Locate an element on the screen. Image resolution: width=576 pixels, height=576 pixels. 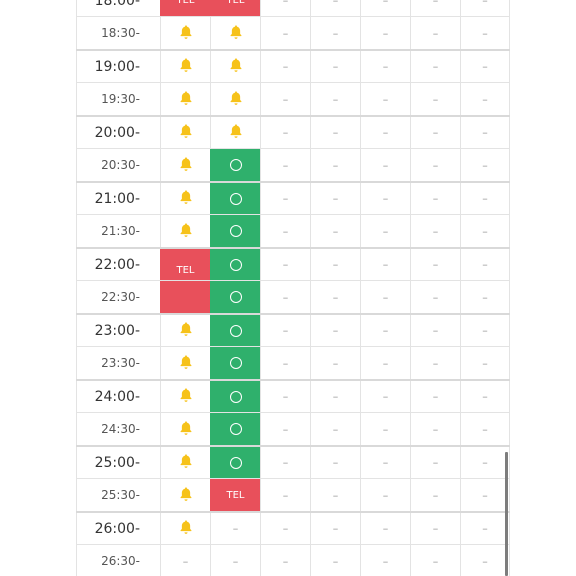
time-row: 21:00- – – – – – is located at coordinates (293, 197).